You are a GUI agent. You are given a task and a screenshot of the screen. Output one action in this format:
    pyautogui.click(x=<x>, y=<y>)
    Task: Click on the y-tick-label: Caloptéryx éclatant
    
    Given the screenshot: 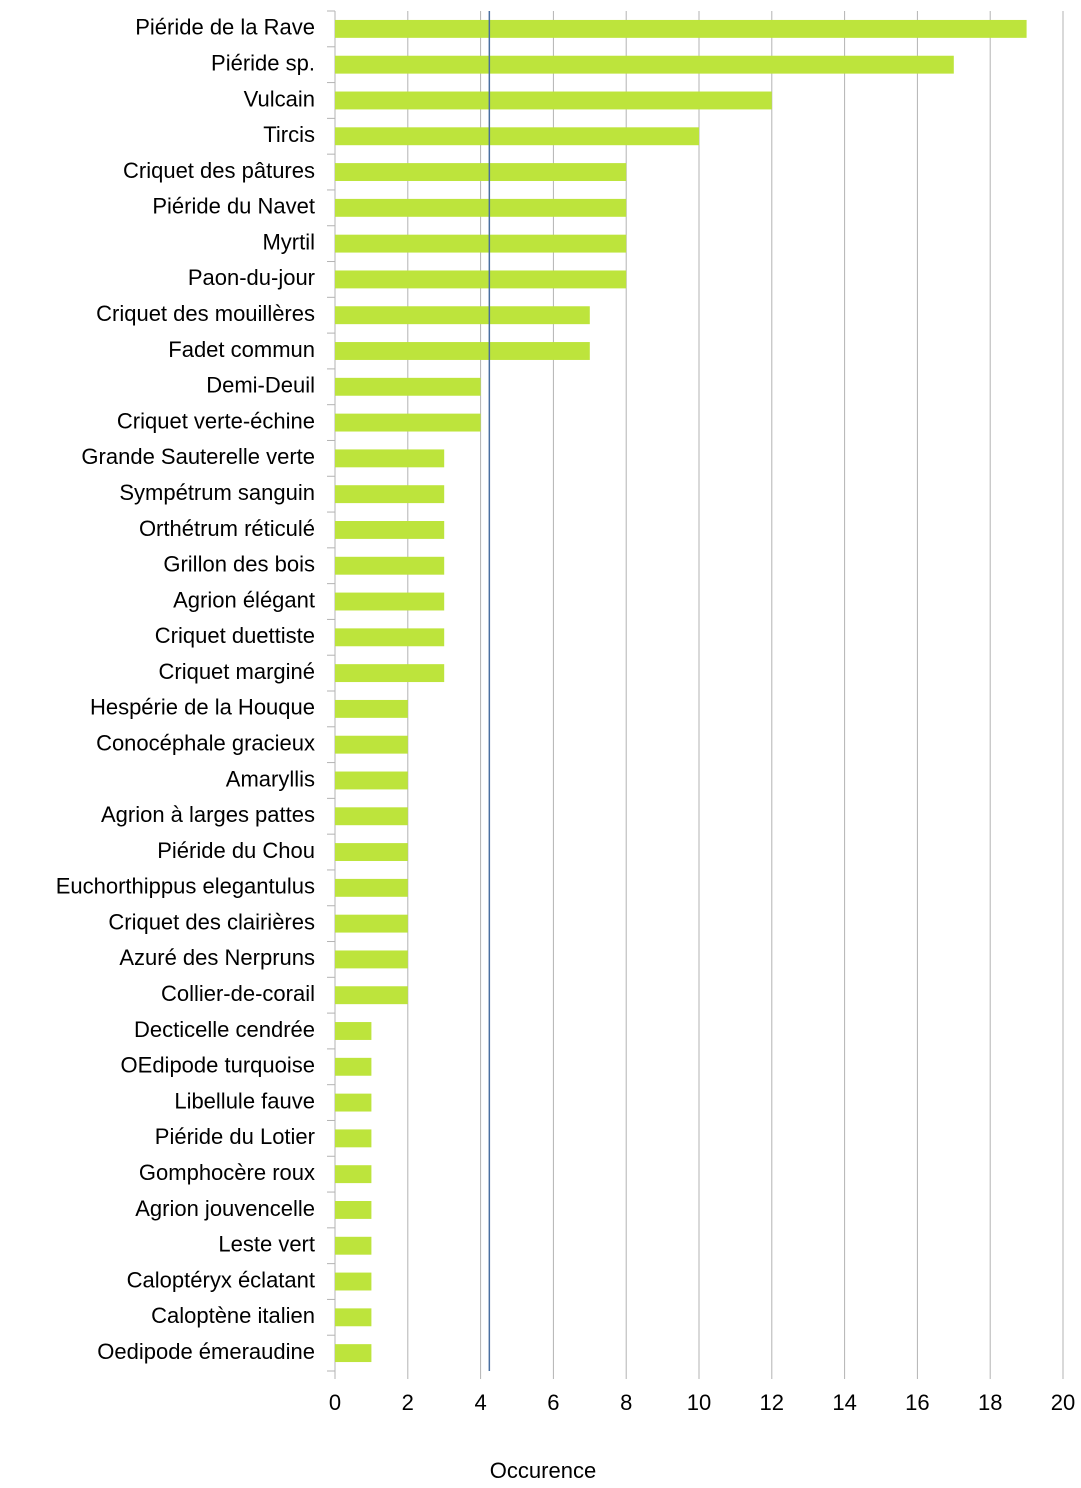 What is the action you would take?
    pyautogui.click(x=221, y=1279)
    